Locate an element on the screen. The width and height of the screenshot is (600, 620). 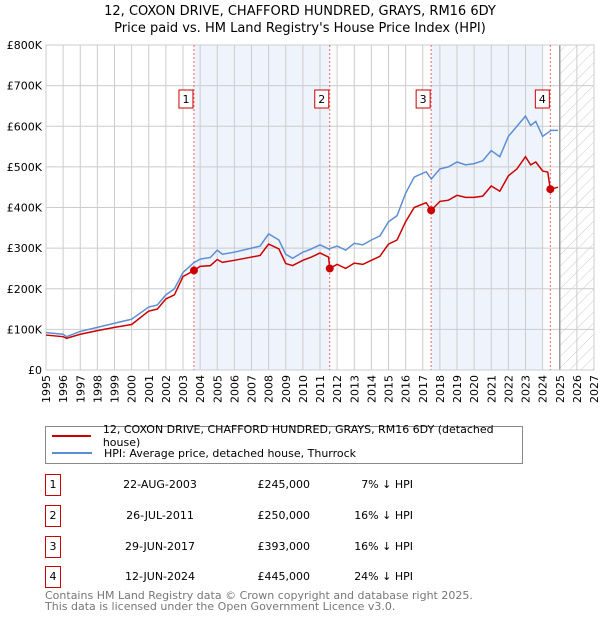
x-tick-label: 2002 is located at coordinates (166, 389).